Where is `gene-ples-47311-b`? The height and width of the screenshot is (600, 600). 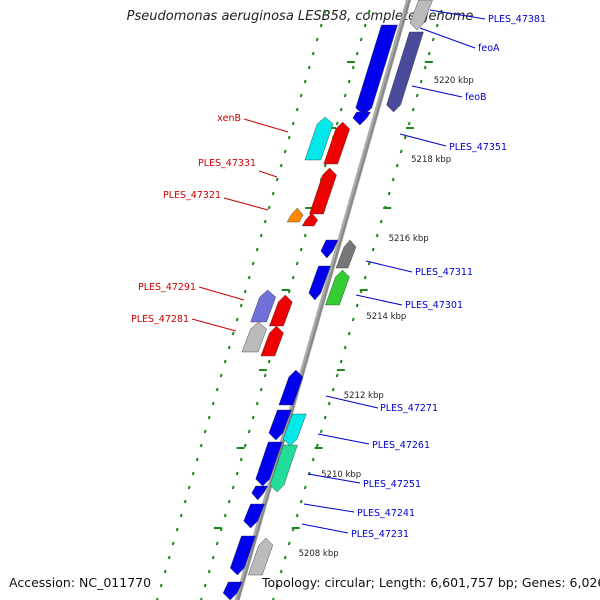
gene-ples-47311-b is located at coordinates (329, 249).